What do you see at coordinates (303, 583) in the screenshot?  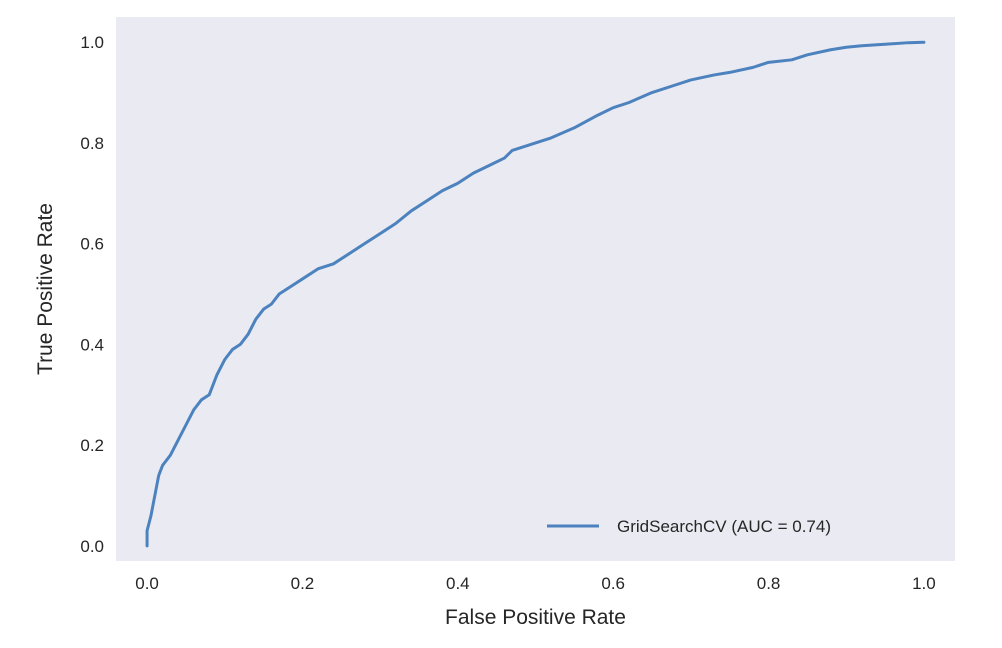 I see `x-tick-label: 0.2` at bounding box center [303, 583].